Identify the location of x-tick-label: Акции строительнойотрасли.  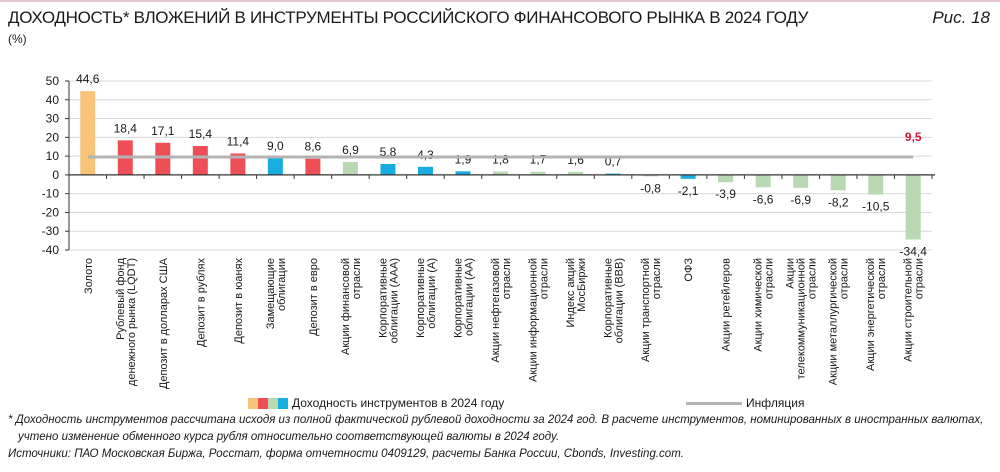
(914, 310).